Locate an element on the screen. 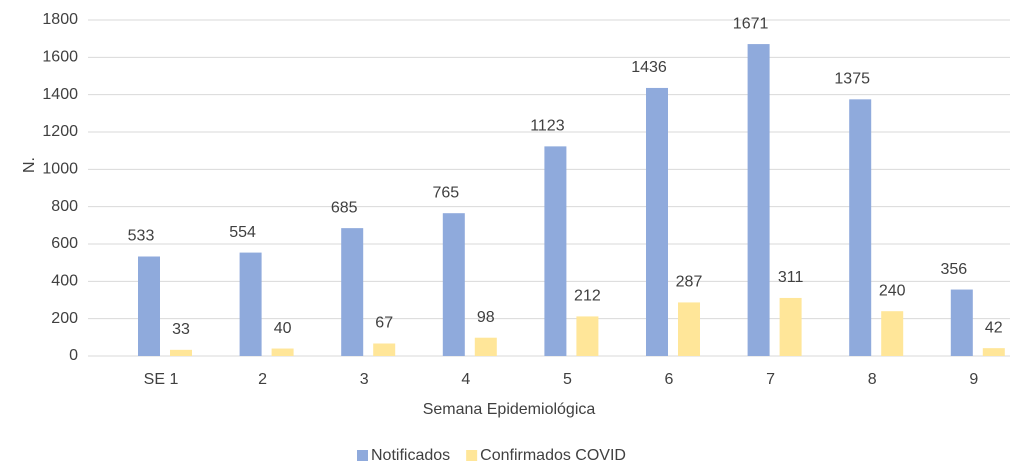 The image size is (1019, 468). data-label: 311 is located at coordinates (791, 277).